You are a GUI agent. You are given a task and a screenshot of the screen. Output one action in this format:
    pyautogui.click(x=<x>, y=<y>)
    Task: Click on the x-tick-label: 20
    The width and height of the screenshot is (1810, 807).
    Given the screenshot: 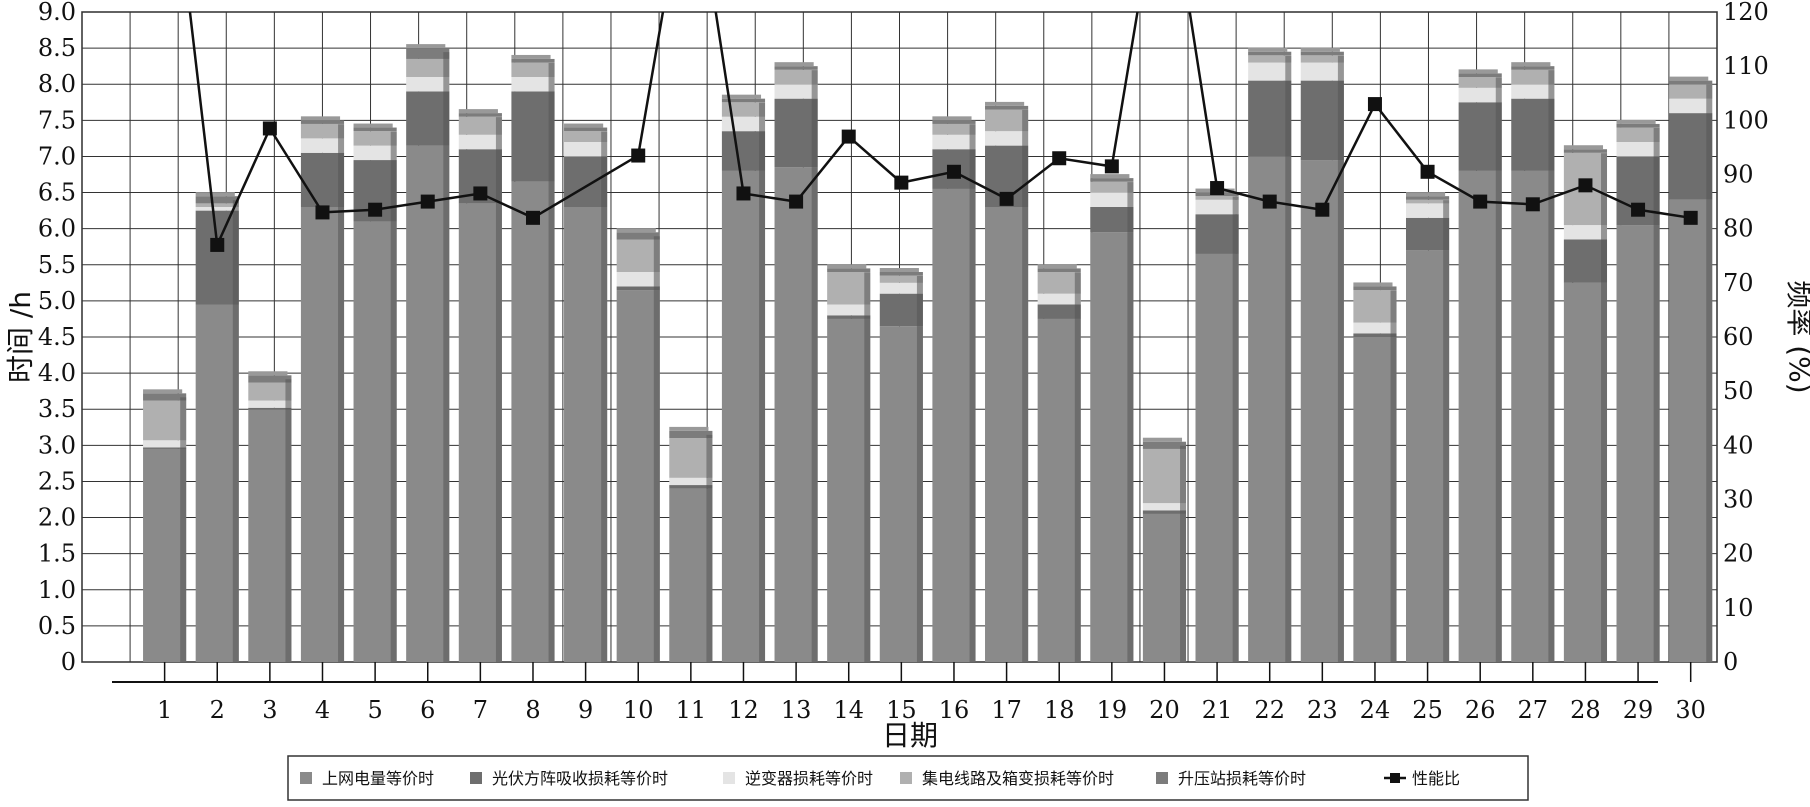 What is the action you would take?
    pyautogui.click(x=1164, y=710)
    